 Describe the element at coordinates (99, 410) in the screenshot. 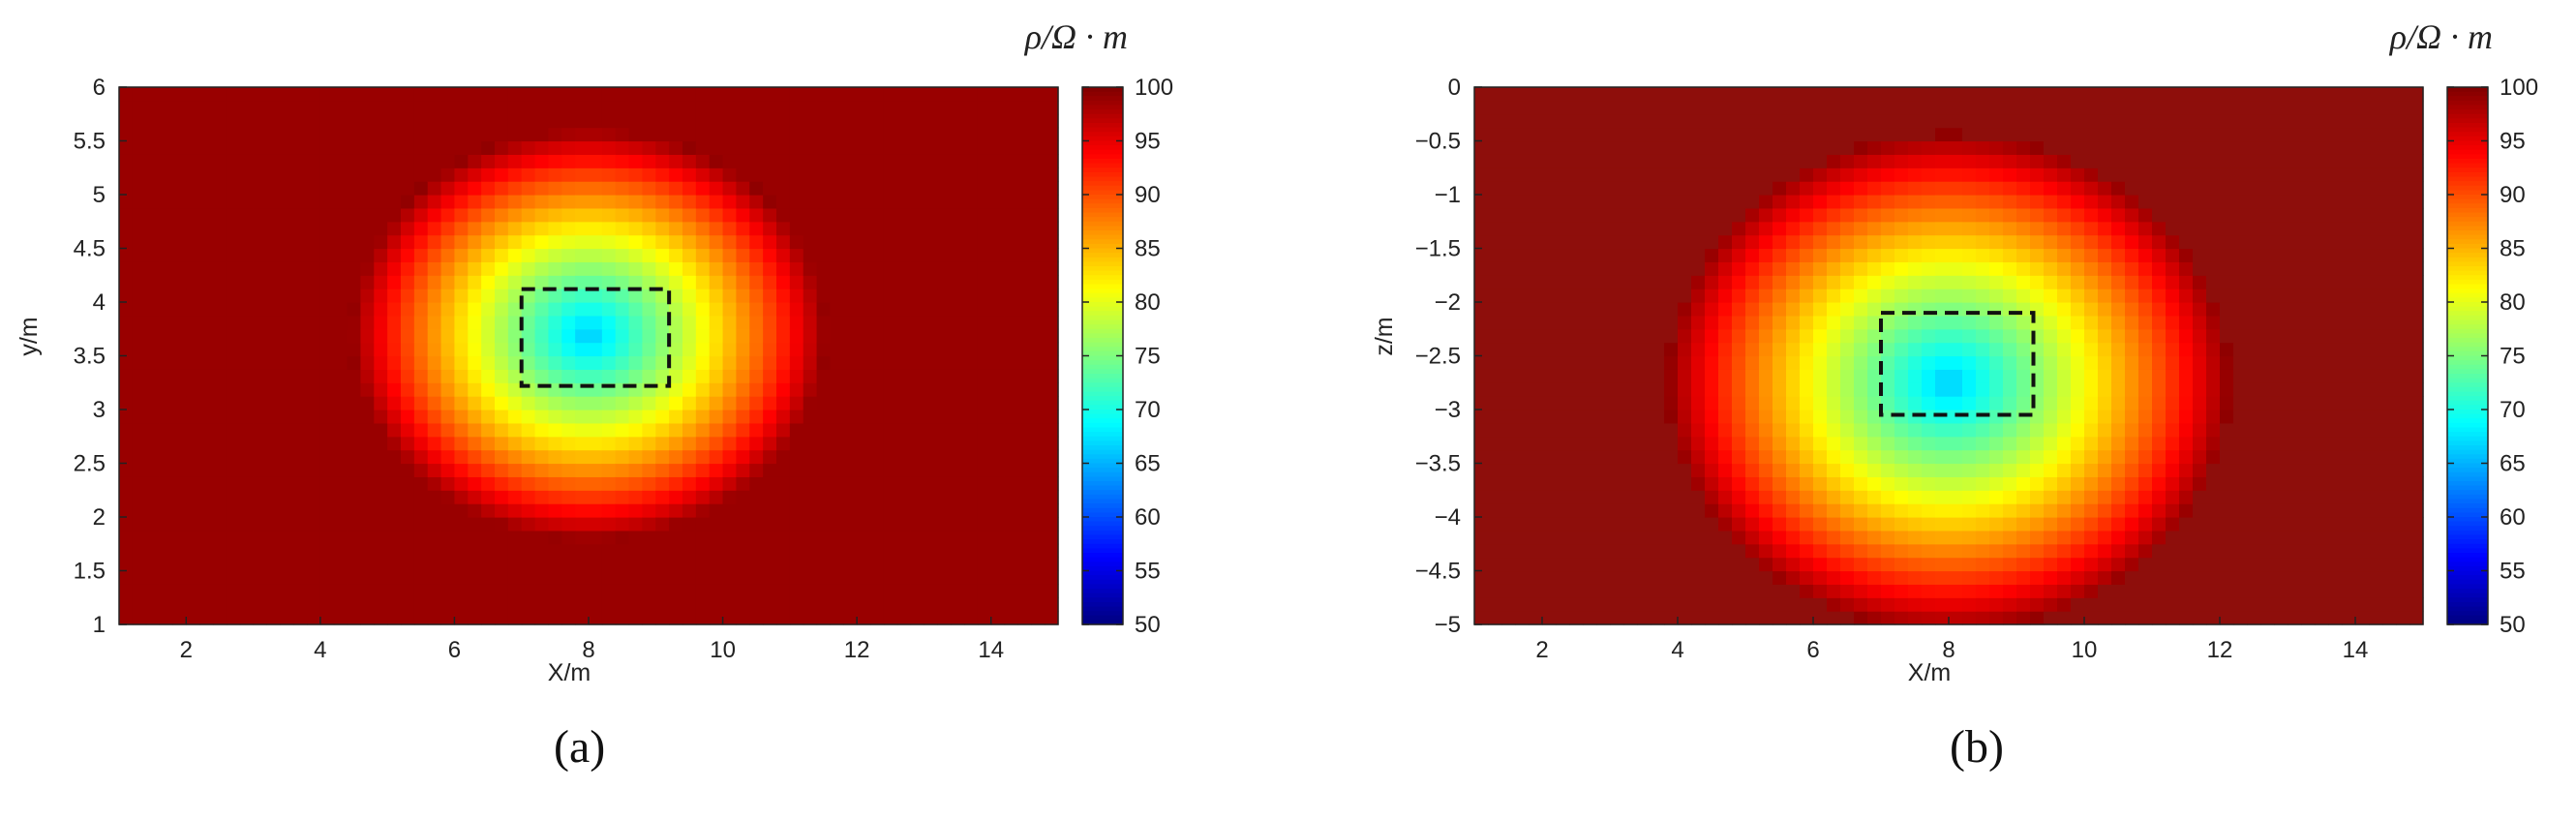

I see `y-tick-label: 3` at that location.